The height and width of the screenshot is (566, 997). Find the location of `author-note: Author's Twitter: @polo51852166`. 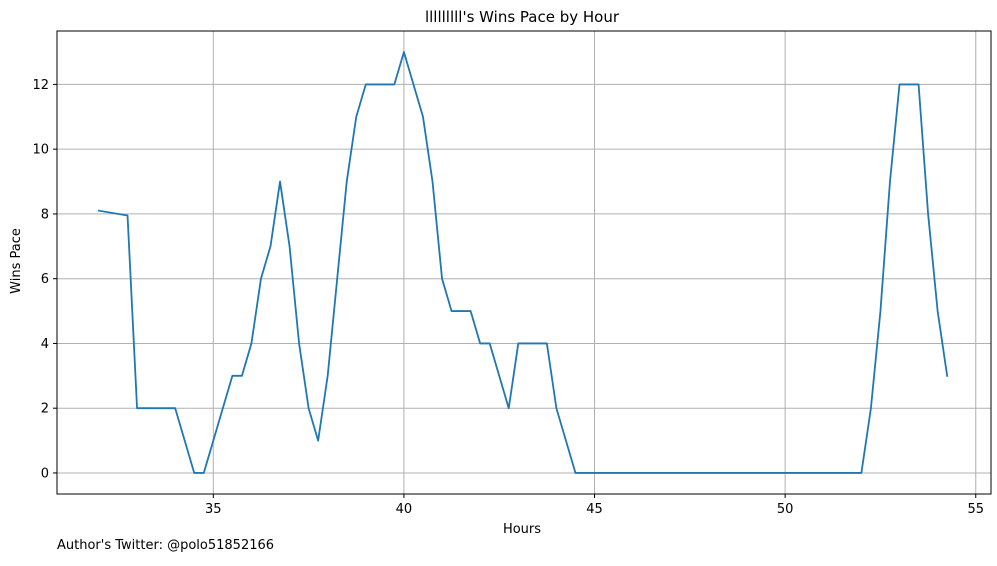

author-note: Author's Twitter: @polo51852166 is located at coordinates (166, 545).